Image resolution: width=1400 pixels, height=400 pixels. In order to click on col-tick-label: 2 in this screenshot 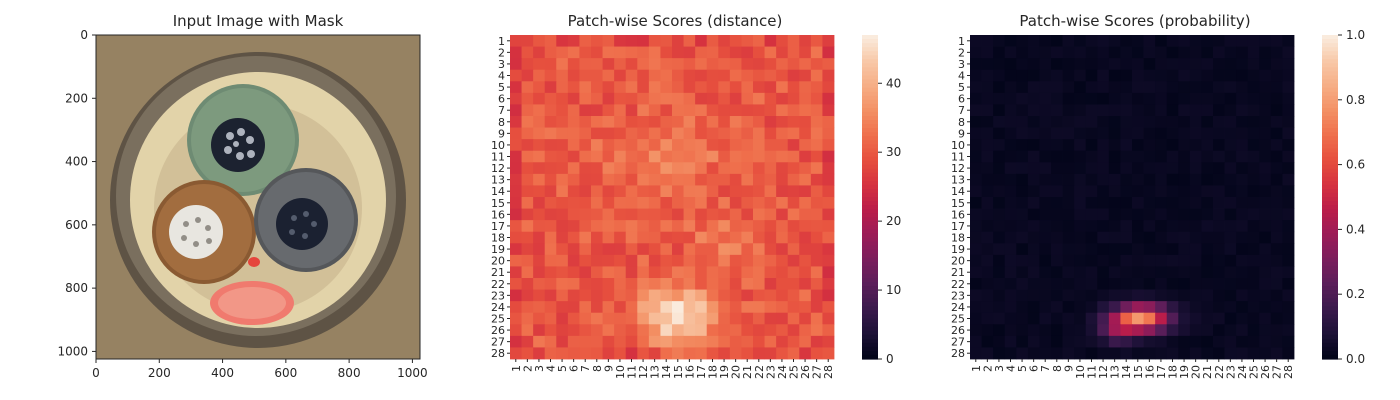, I will do `click(987, 368)`.